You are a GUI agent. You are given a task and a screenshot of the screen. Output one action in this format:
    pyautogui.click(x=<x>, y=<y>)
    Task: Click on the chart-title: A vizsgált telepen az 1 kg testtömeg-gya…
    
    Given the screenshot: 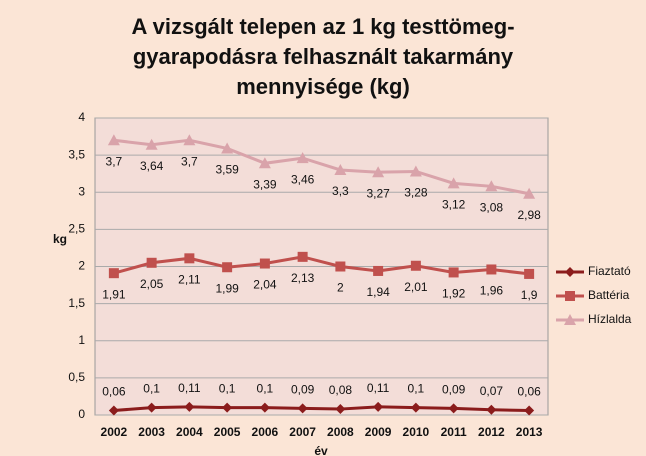 What is the action you would take?
    pyautogui.click(x=323, y=56)
    